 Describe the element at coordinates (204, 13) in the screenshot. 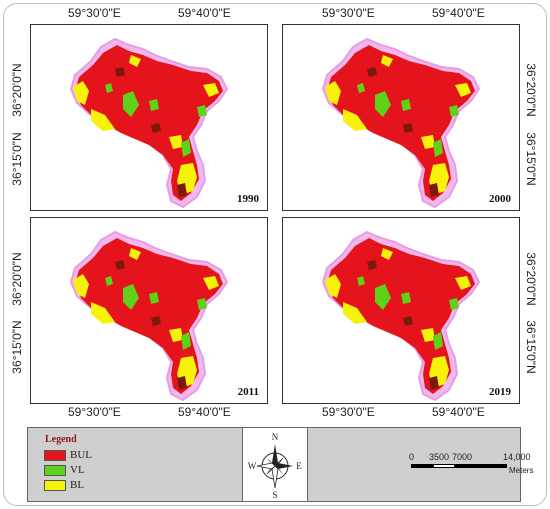

I see `top-lon-label-2: 59°40'0"E` at that location.